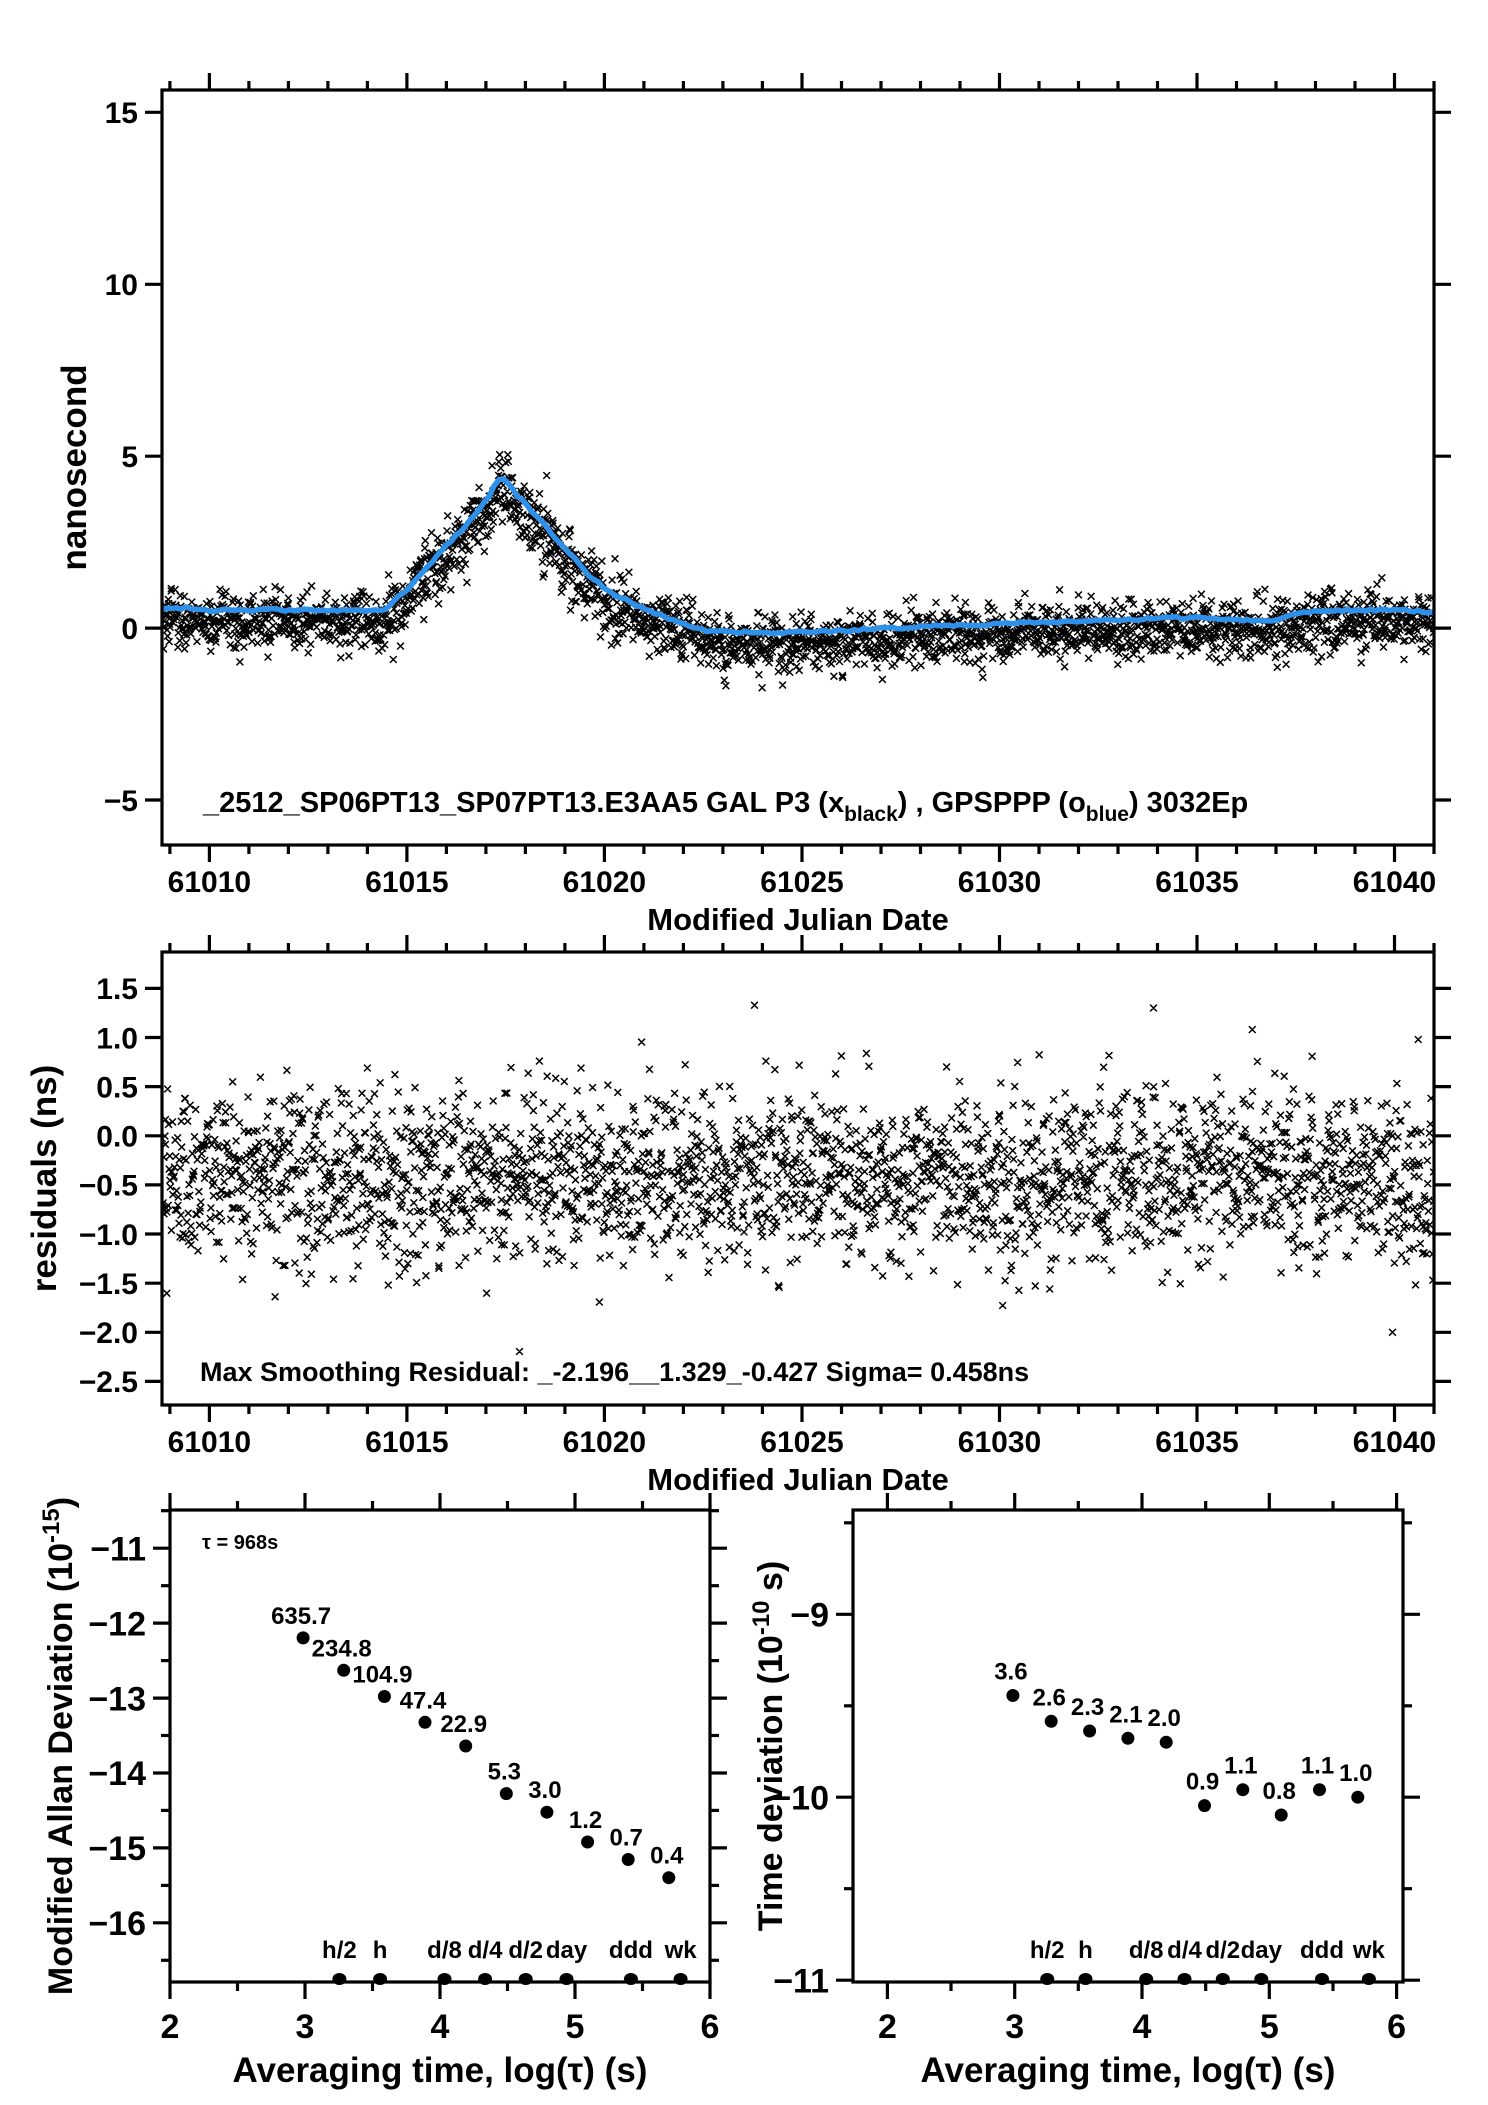 The width and height of the screenshot is (1488, 2105). I want to click on axis-ticks, so click(440, 1746).